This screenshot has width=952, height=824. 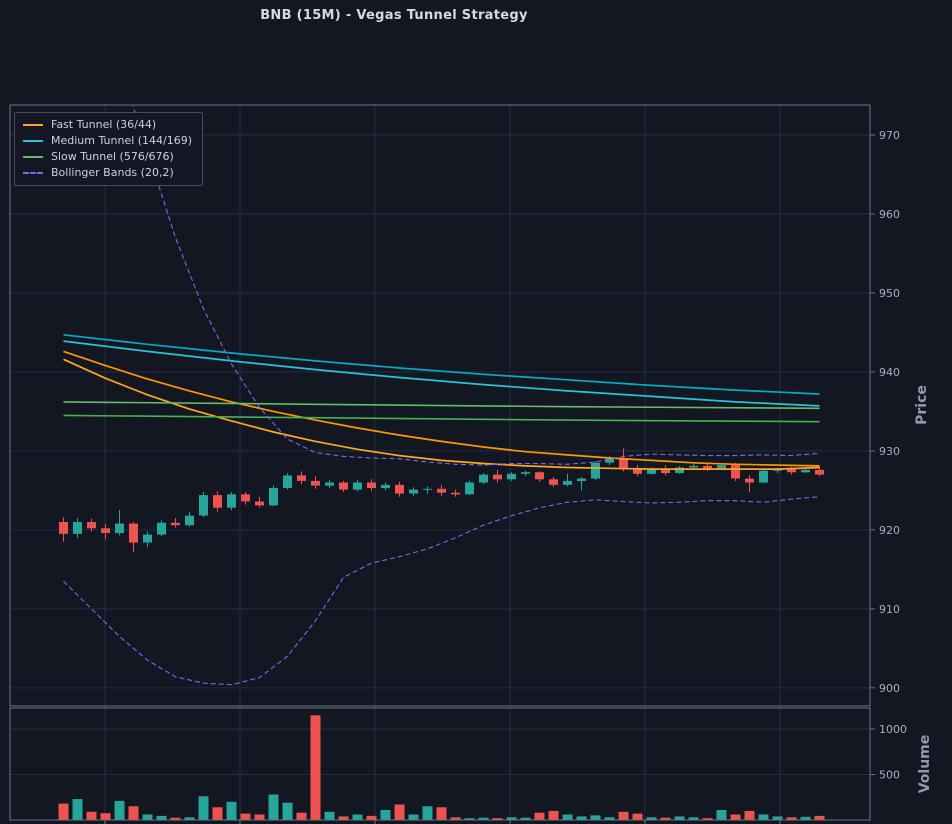 I want to click on price-tick-label: 900, so click(x=889, y=688).